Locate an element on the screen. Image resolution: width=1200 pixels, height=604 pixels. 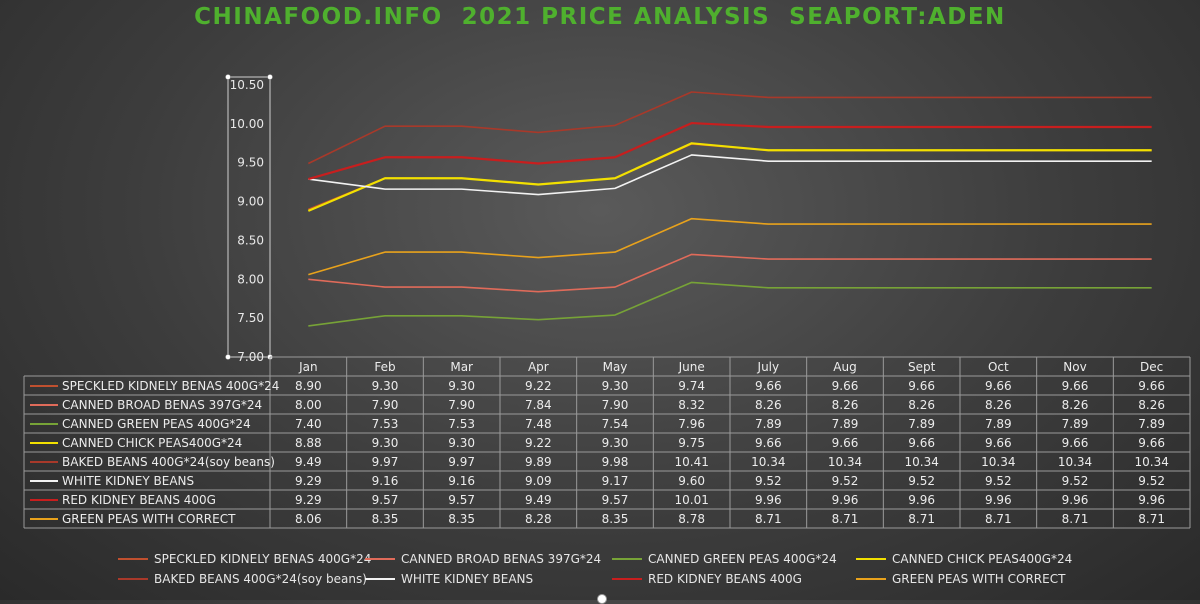
x-tick-label: Oct is located at coordinates (998, 367).